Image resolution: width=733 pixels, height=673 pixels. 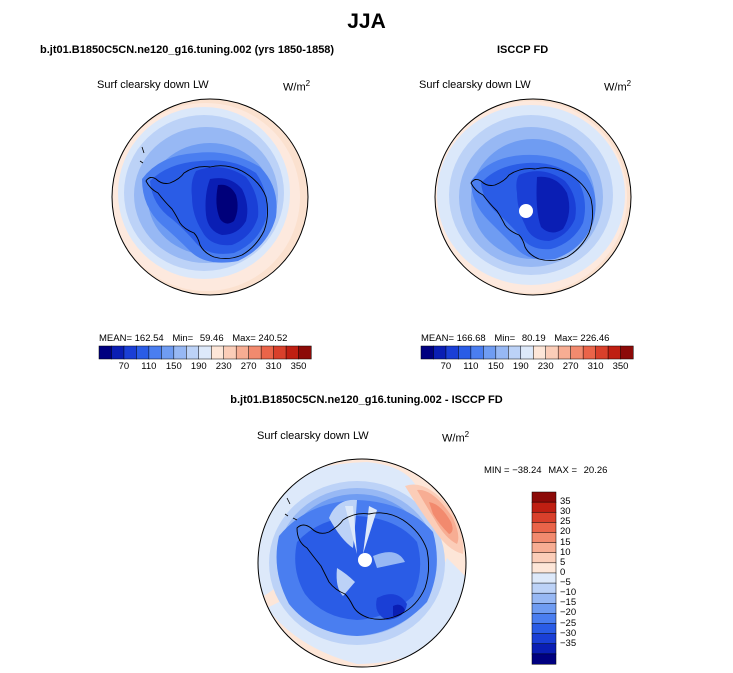 I want to click on panel-3-colorbar-tick-label: 30, so click(x=565, y=512).